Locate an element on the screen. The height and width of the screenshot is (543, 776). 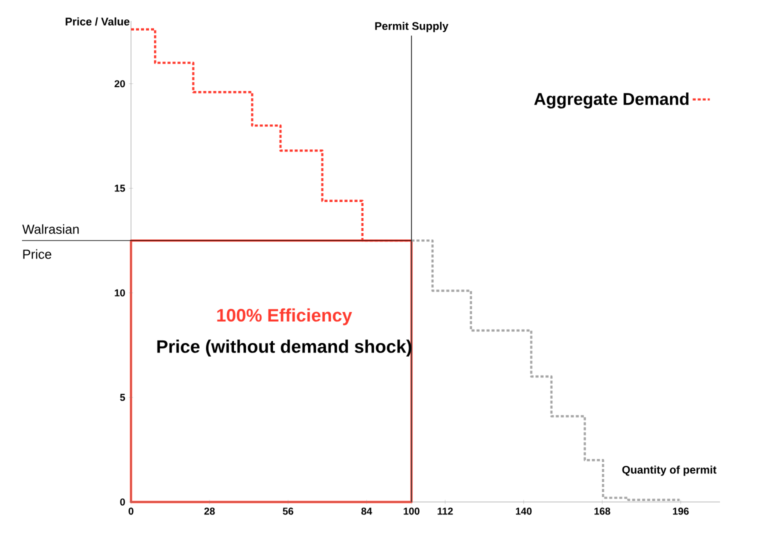
y-tick-label: 20 is located at coordinates (119, 84).